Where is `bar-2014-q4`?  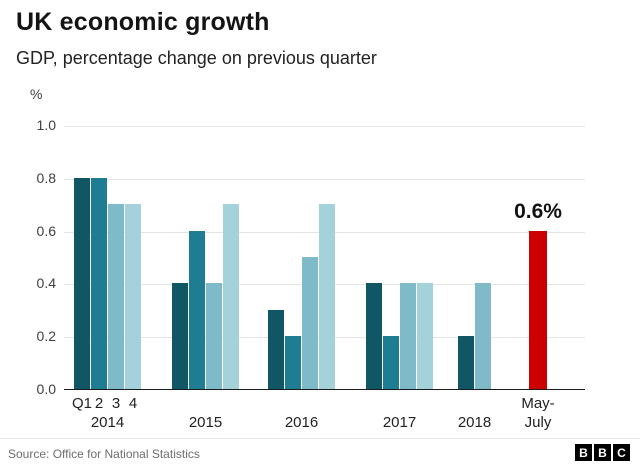 bar-2014-q4 is located at coordinates (133, 296).